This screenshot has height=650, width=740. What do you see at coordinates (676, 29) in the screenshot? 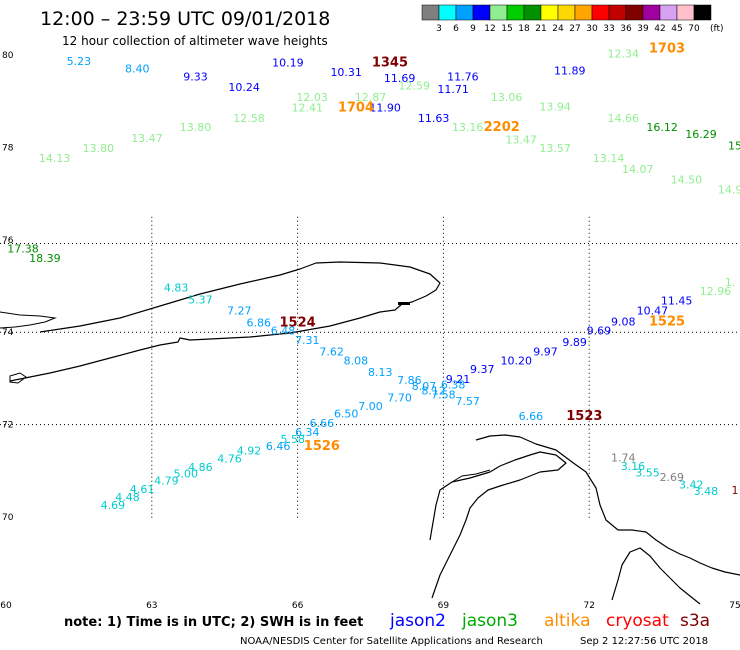
I see `scale-label: 45` at bounding box center [676, 29].